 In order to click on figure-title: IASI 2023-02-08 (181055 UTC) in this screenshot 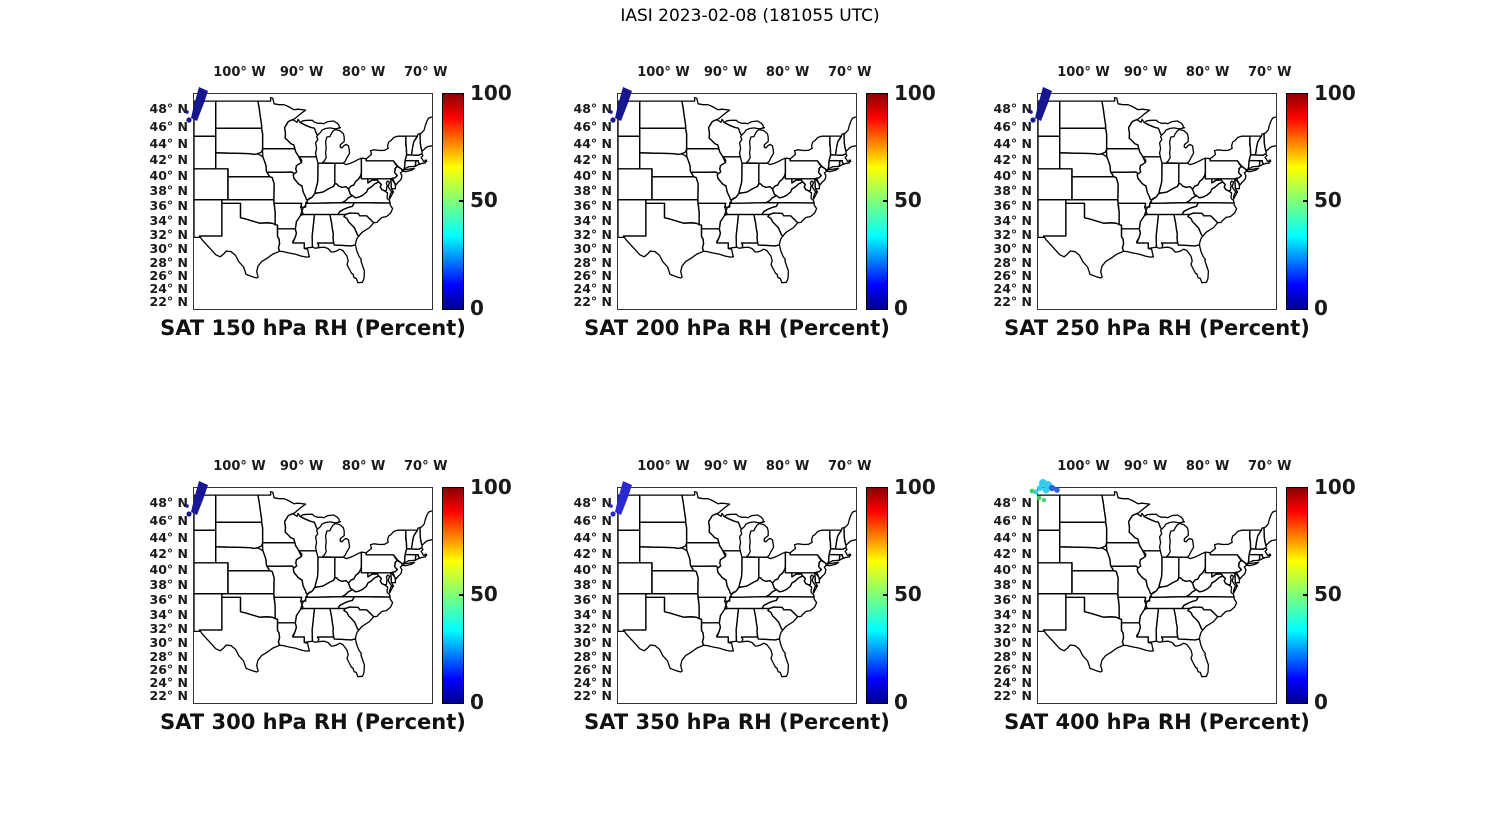, I will do `click(750, 16)`.